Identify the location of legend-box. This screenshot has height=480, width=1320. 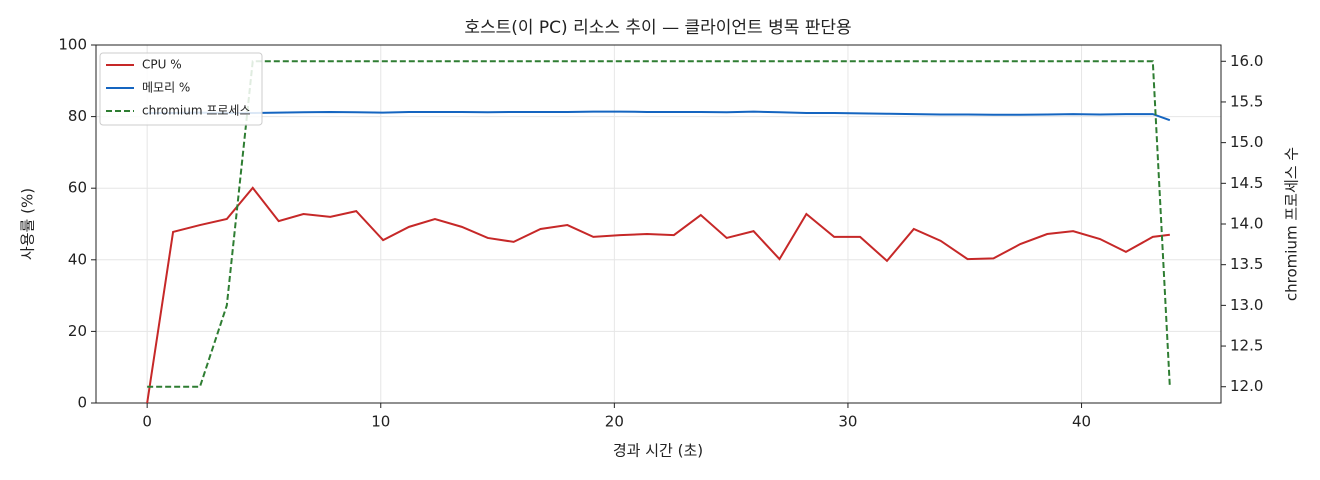
(181, 89).